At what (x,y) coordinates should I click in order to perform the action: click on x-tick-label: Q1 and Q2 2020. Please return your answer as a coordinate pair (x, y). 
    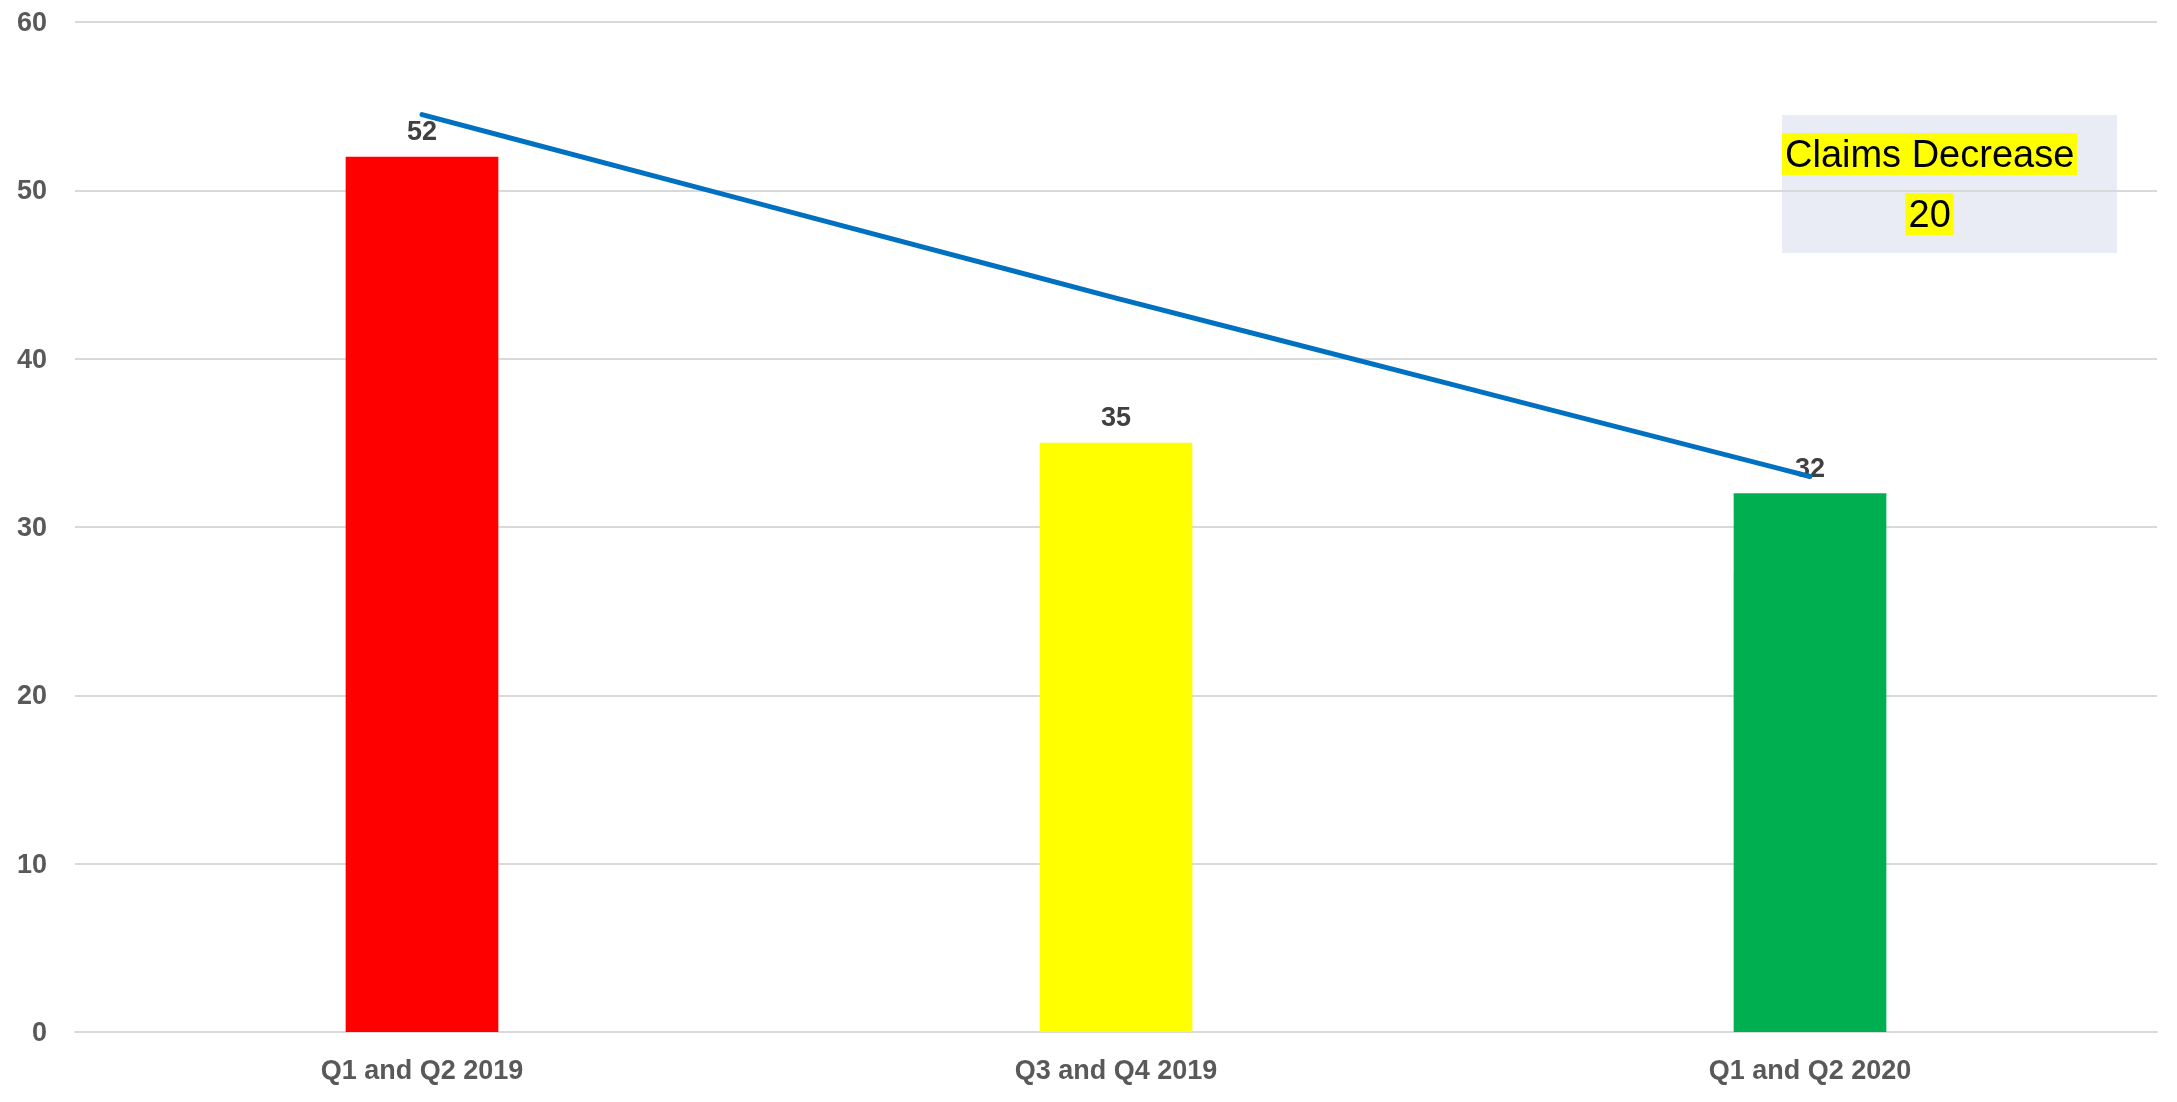
    Looking at the image, I should click on (1810, 1069).